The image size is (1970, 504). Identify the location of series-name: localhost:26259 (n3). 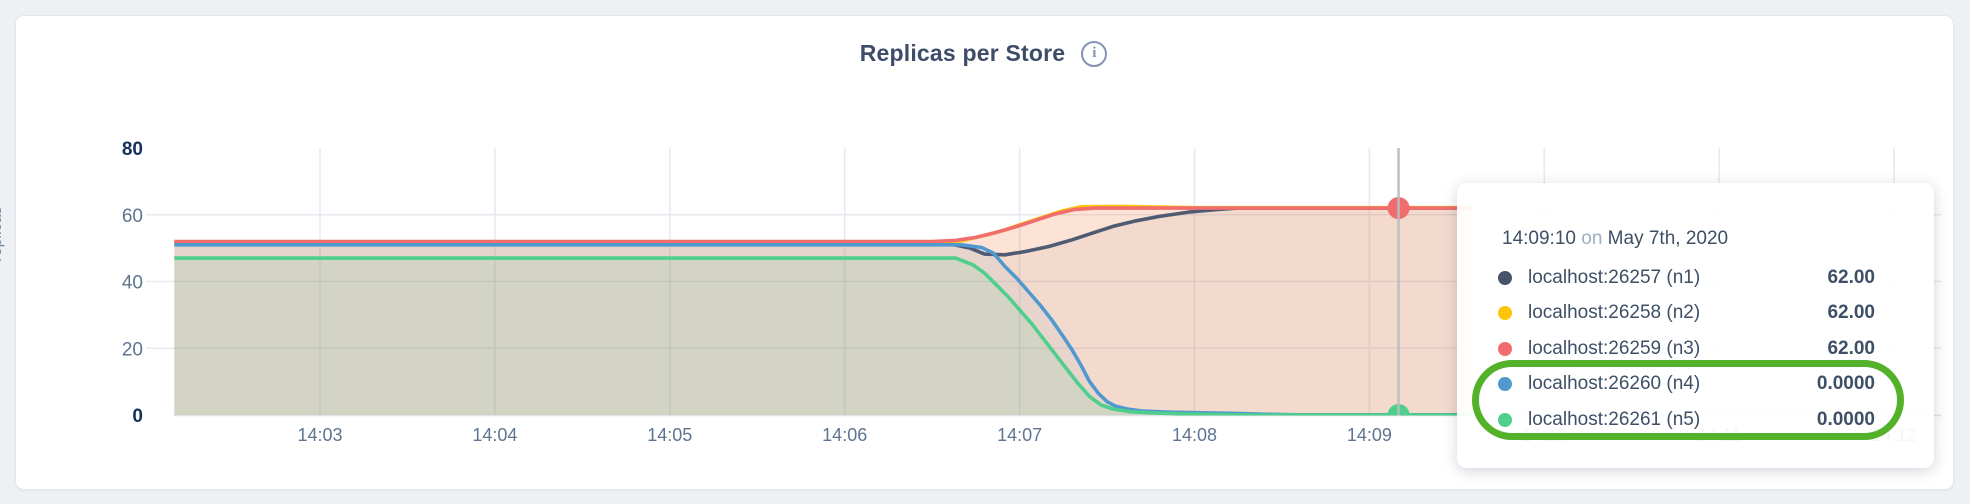
(1614, 348).